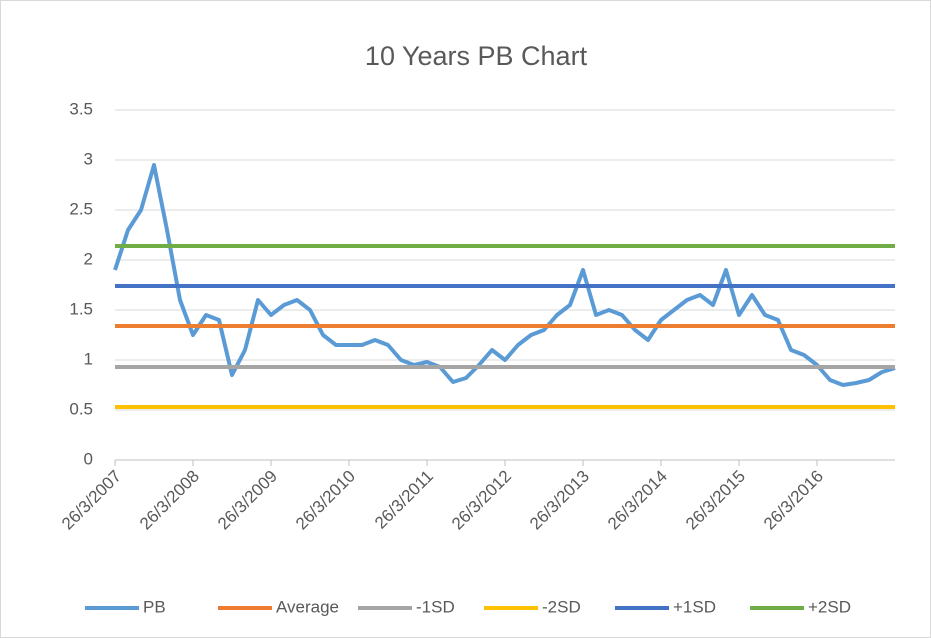  What do you see at coordinates (307, 606) in the screenshot?
I see `legend-label: Average` at bounding box center [307, 606].